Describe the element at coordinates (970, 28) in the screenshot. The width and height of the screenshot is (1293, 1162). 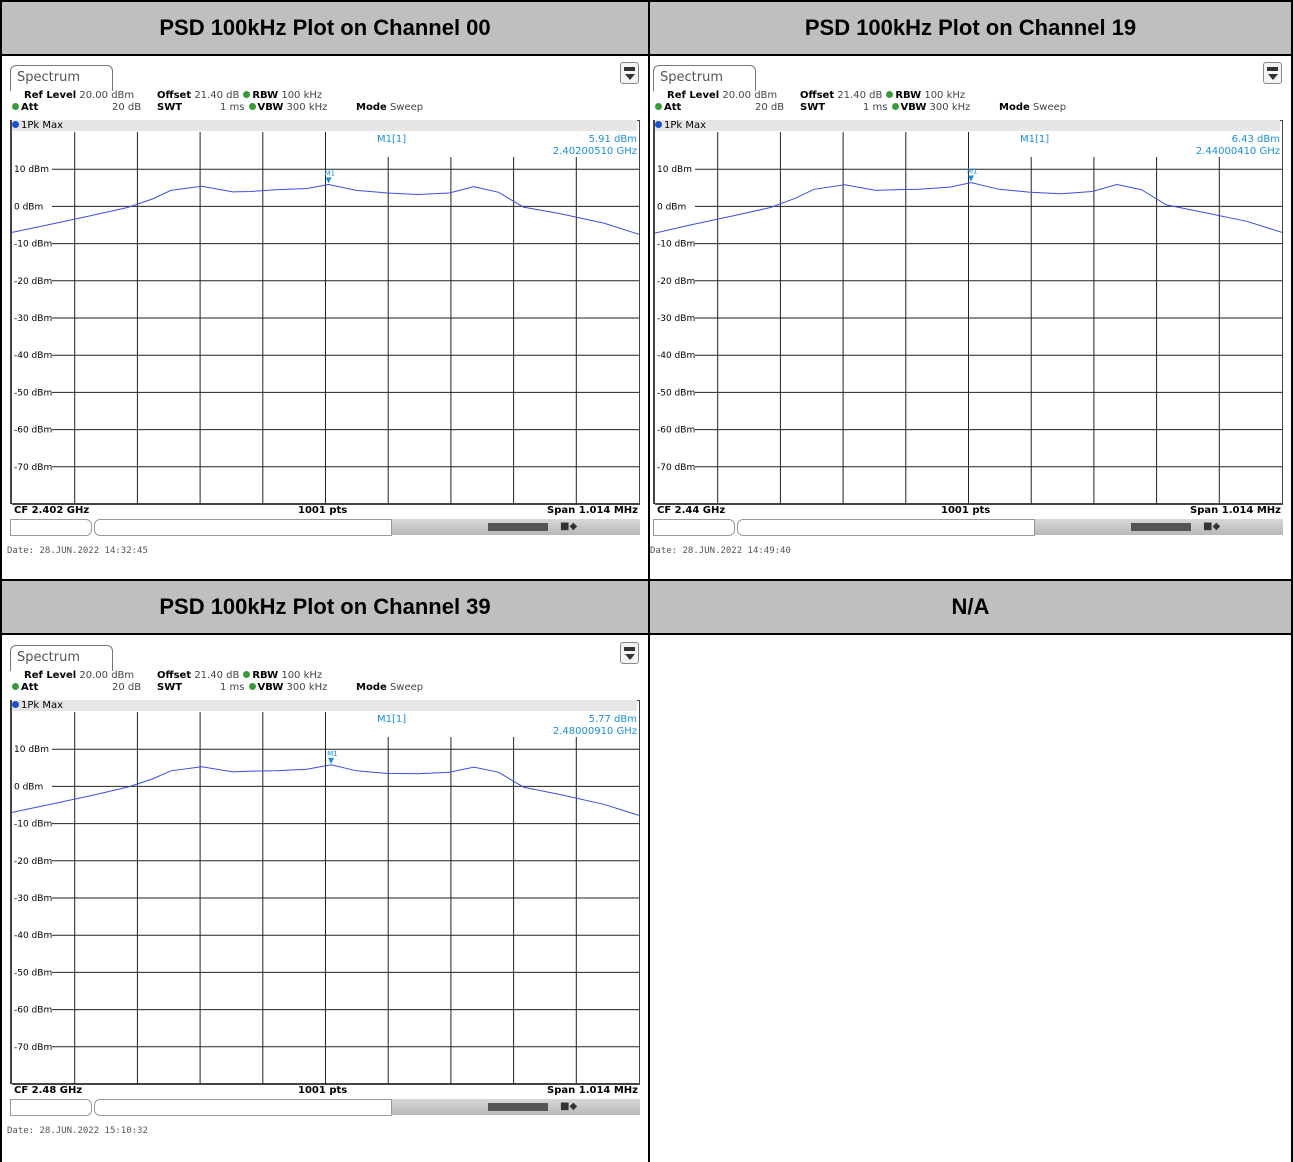
I see `header-channel-19: PSD 100kHz Plot on Channel 19` at that location.